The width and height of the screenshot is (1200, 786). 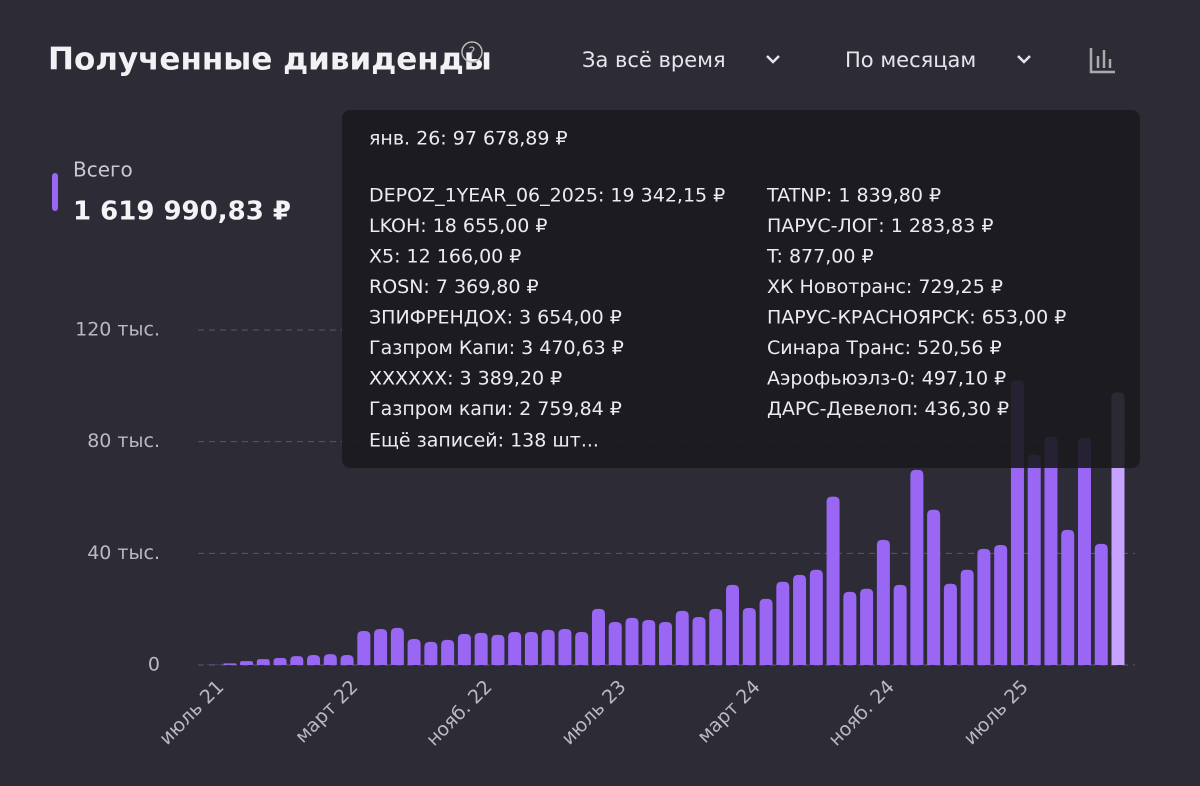 What do you see at coordinates (820, 257) in the screenshot?
I see `tooltip-row: T: 877,00 ₽` at bounding box center [820, 257].